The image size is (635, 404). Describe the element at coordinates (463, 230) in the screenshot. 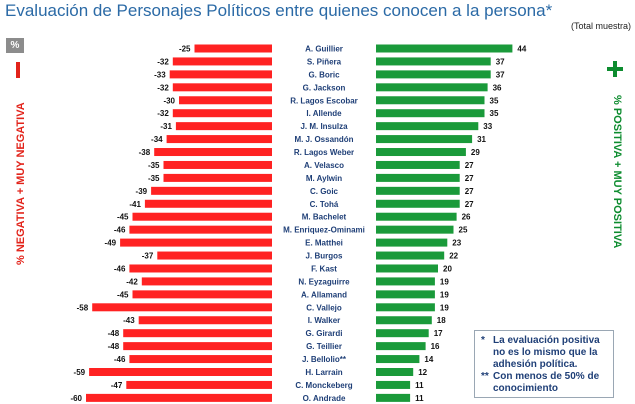

I see `positive-value-label: 25` at that location.